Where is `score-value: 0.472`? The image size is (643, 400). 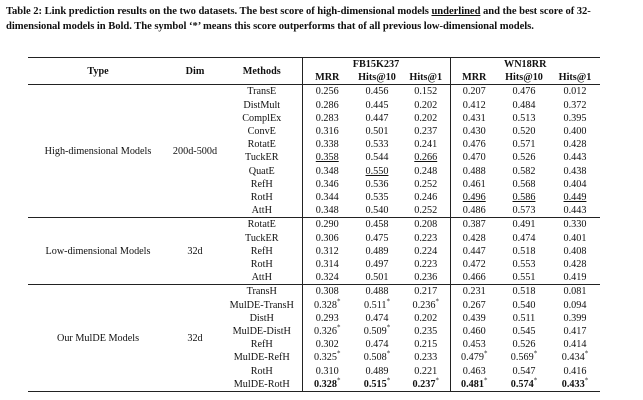
score-value: 0.472 is located at coordinates (474, 265).